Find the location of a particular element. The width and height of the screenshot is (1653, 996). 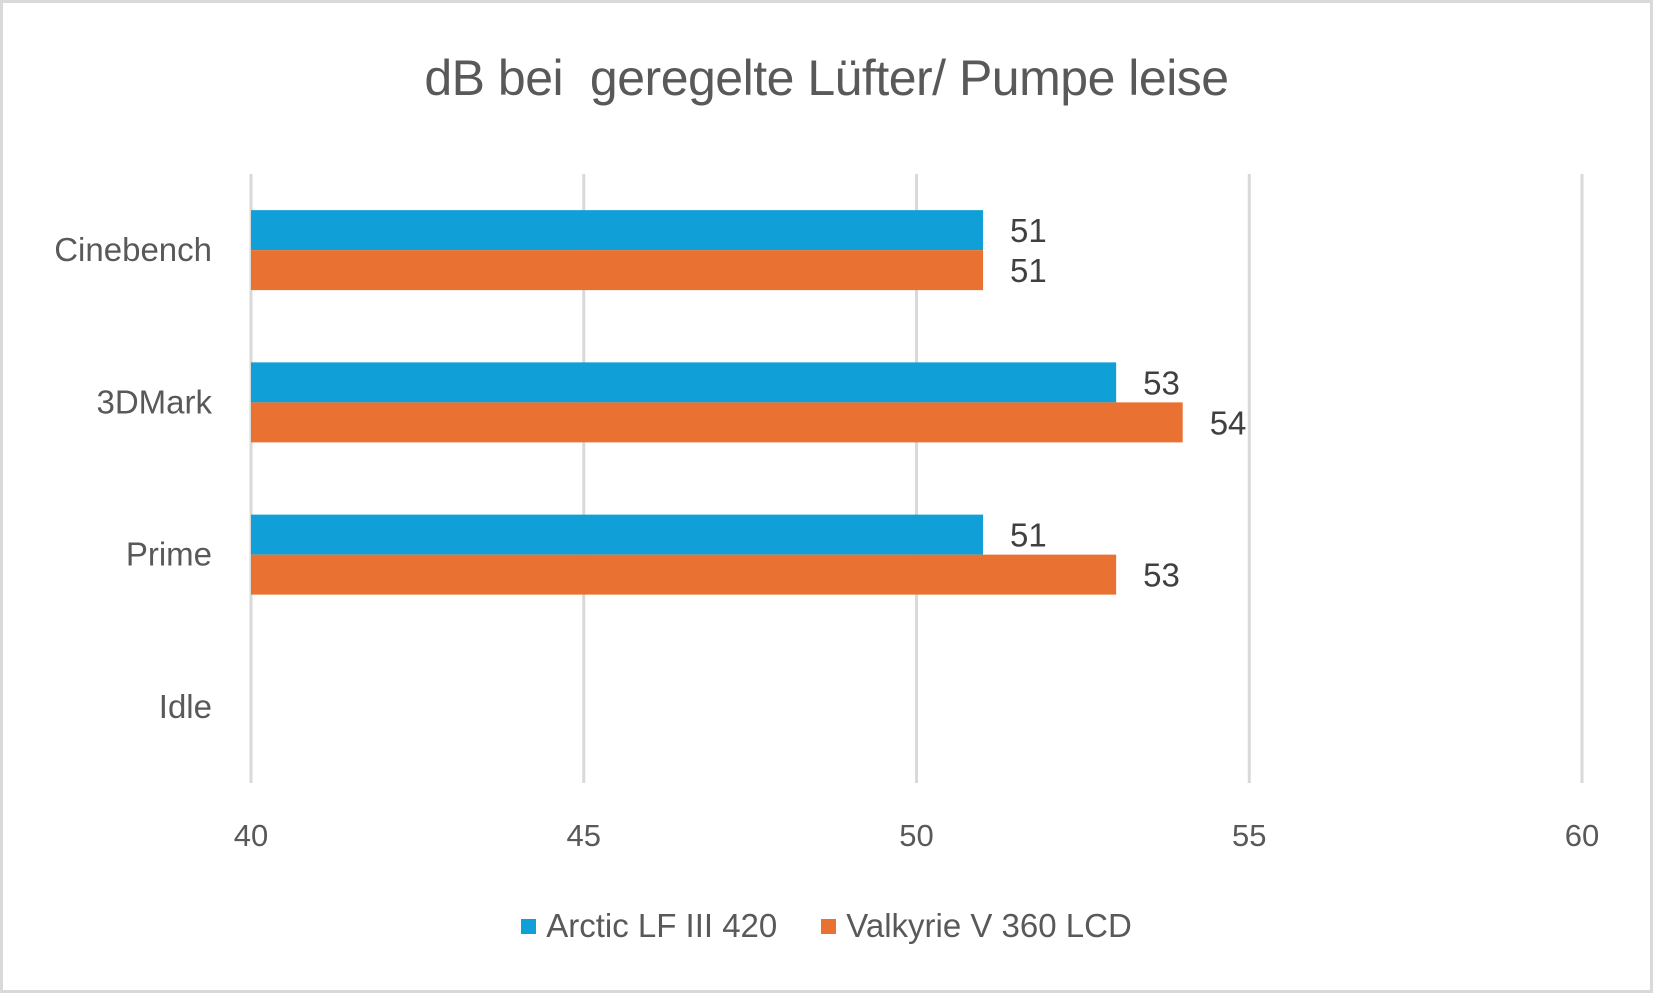

chart-title: dB bei geregelte Lüfter/ Pumpe leise is located at coordinates (826, 78).